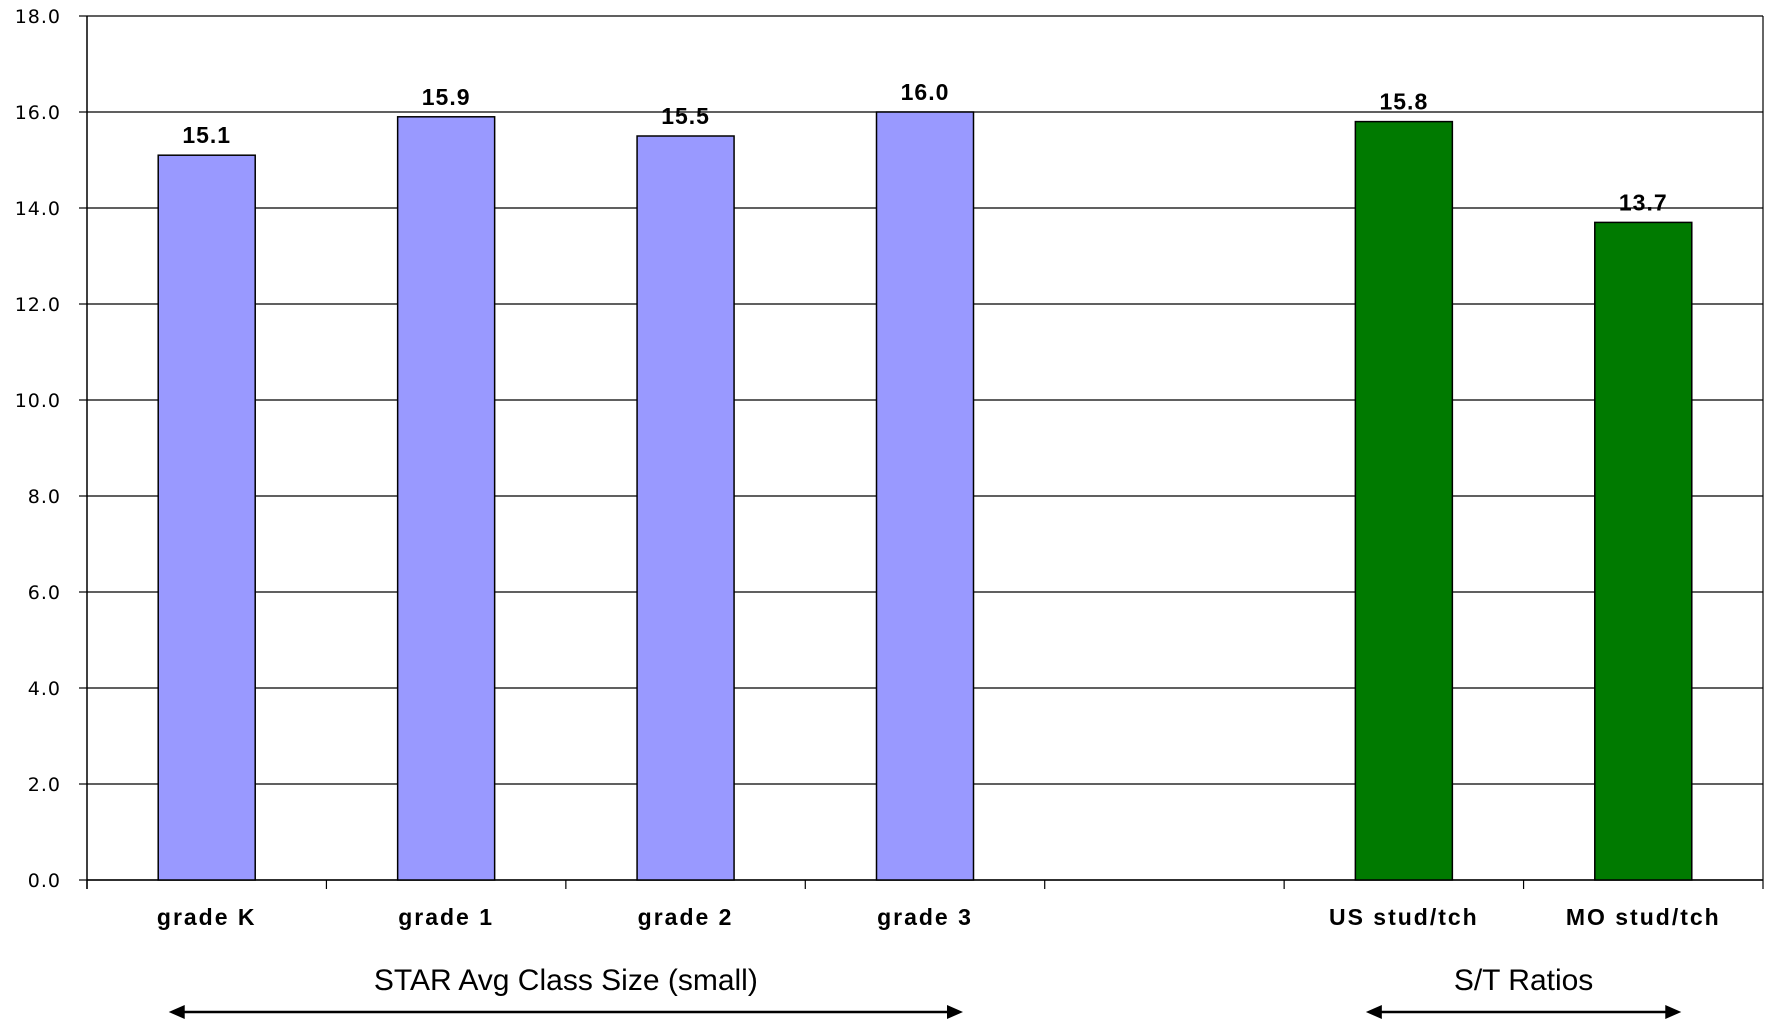  I want to click on y-tick-label: 8.0, so click(44, 497).